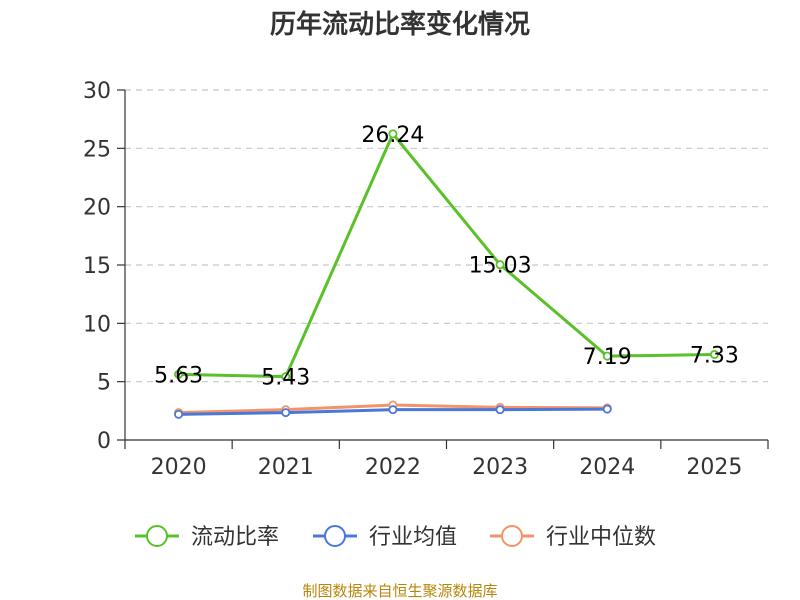 This screenshot has width=800, height=600. What do you see at coordinates (607, 467) in the screenshot?
I see `x-tick-label: 2024` at bounding box center [607, 467].